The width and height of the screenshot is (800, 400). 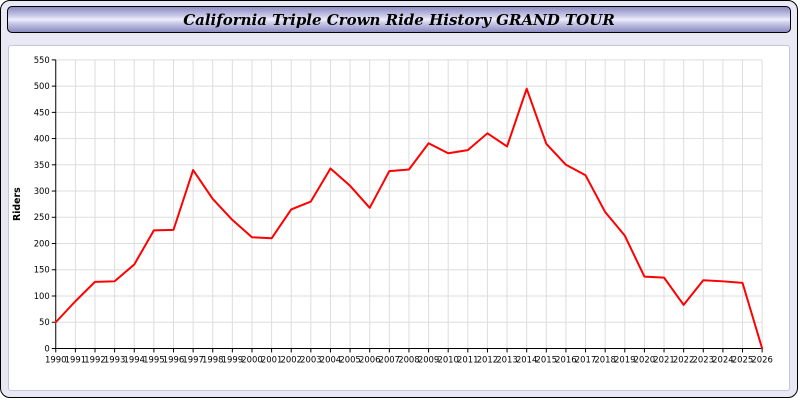 I want to click on x-tick-label: 2005, so click(x=349, y=359).